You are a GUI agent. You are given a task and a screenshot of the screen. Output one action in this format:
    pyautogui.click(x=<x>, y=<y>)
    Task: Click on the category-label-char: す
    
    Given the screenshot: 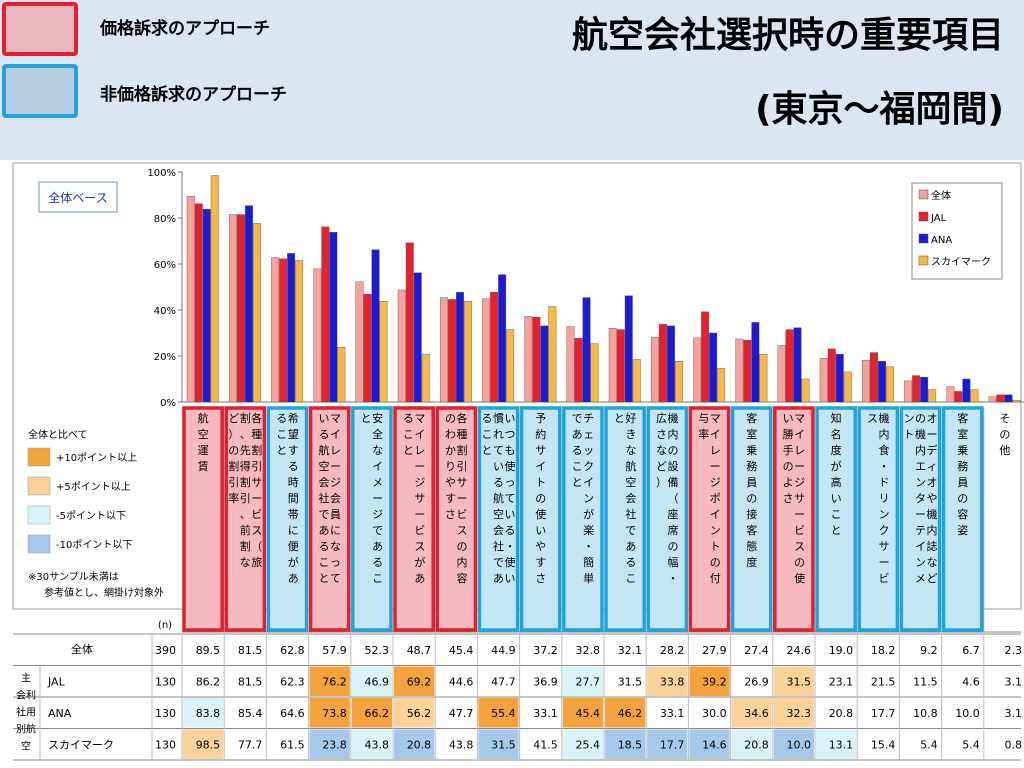 What is the action you would take?
    pyautogui.click(x=540, y=562)
    